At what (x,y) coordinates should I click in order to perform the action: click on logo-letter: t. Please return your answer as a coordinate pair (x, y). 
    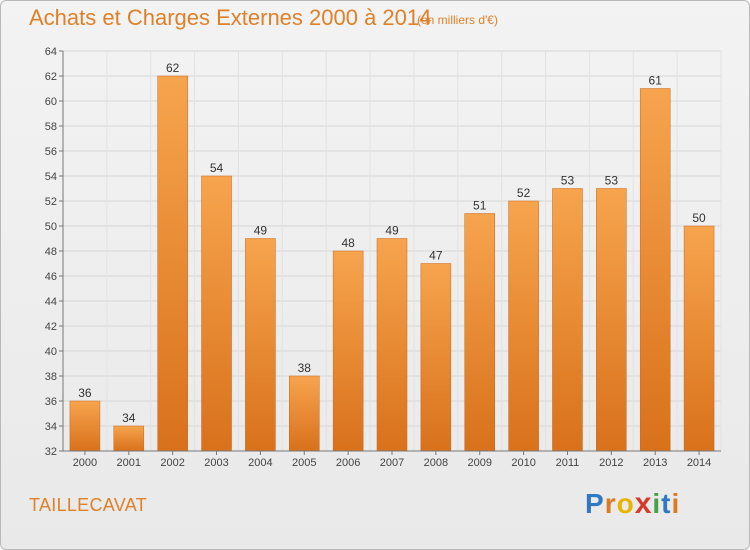
    Looking at the image, I should click on (666, 503).